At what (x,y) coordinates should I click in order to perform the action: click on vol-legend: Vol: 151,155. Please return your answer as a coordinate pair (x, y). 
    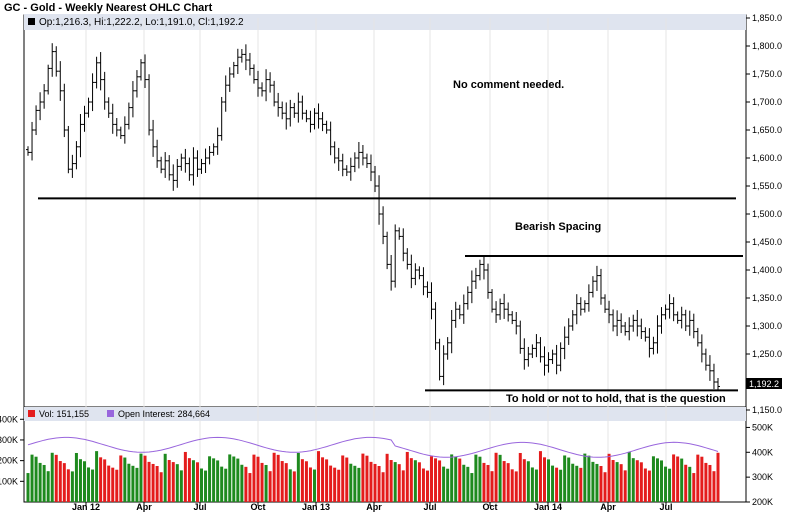
    Looking at the image, I should click on (64, 414).